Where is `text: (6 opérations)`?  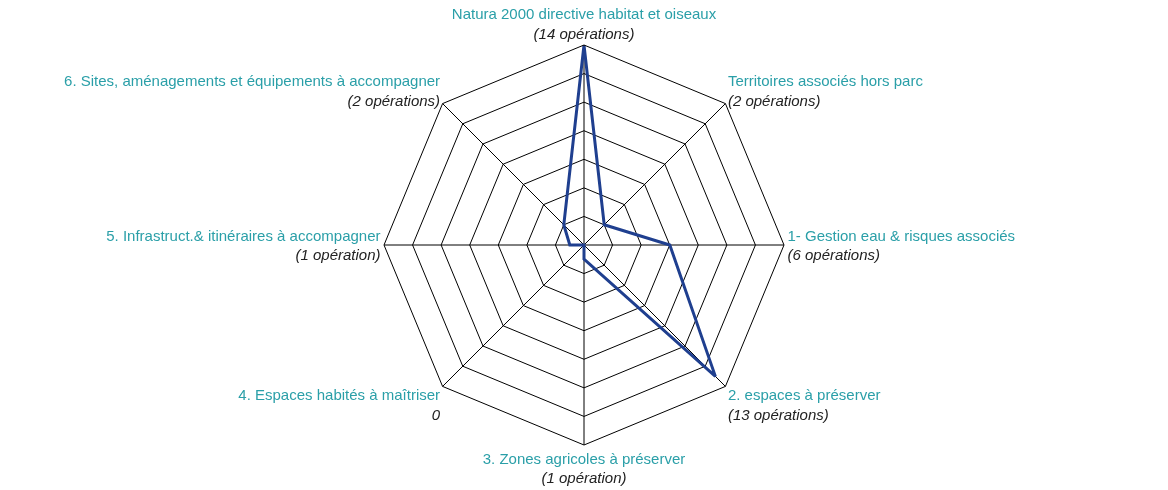
text: (6 opérations) is located at coordinates (834, 254).